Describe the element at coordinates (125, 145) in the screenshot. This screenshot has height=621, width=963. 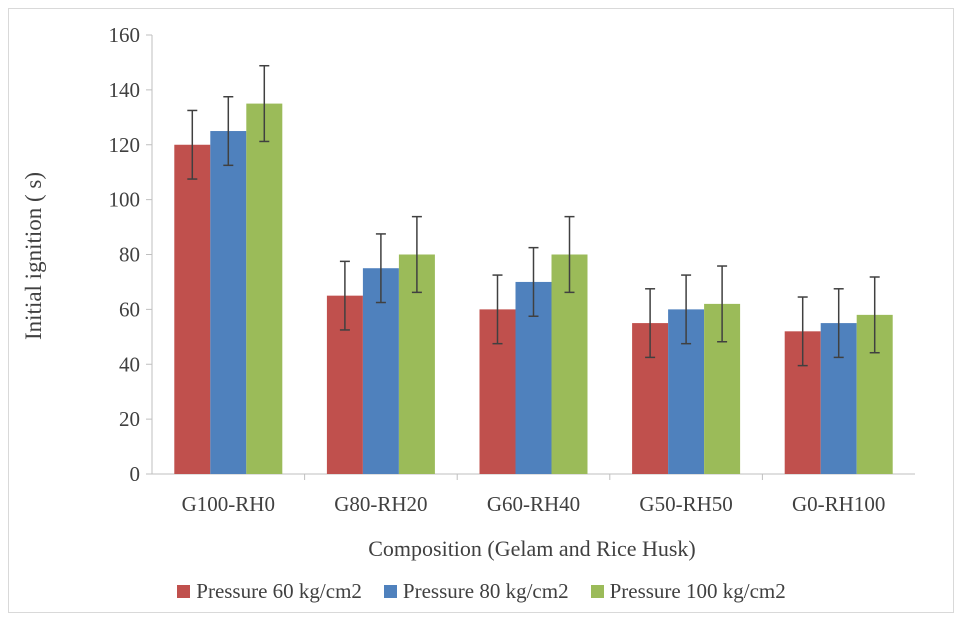
I see `y-tick-label: 120` at that location.